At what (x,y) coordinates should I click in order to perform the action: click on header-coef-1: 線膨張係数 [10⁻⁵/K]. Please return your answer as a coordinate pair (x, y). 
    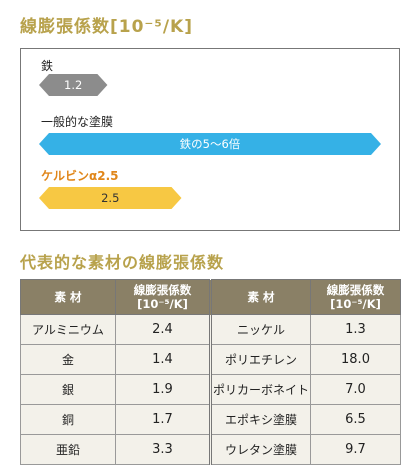
    Looking at the image, I should click on (163, 297).